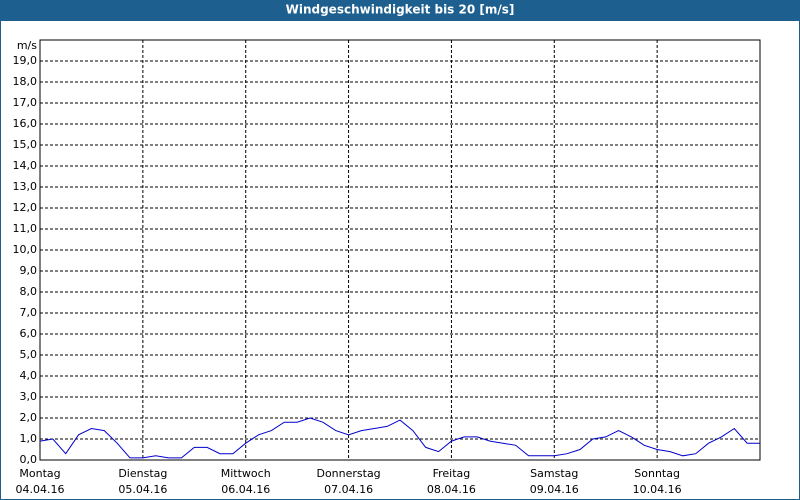  I want to click on x-tick-label: 10.04.16, so click(657, 489).